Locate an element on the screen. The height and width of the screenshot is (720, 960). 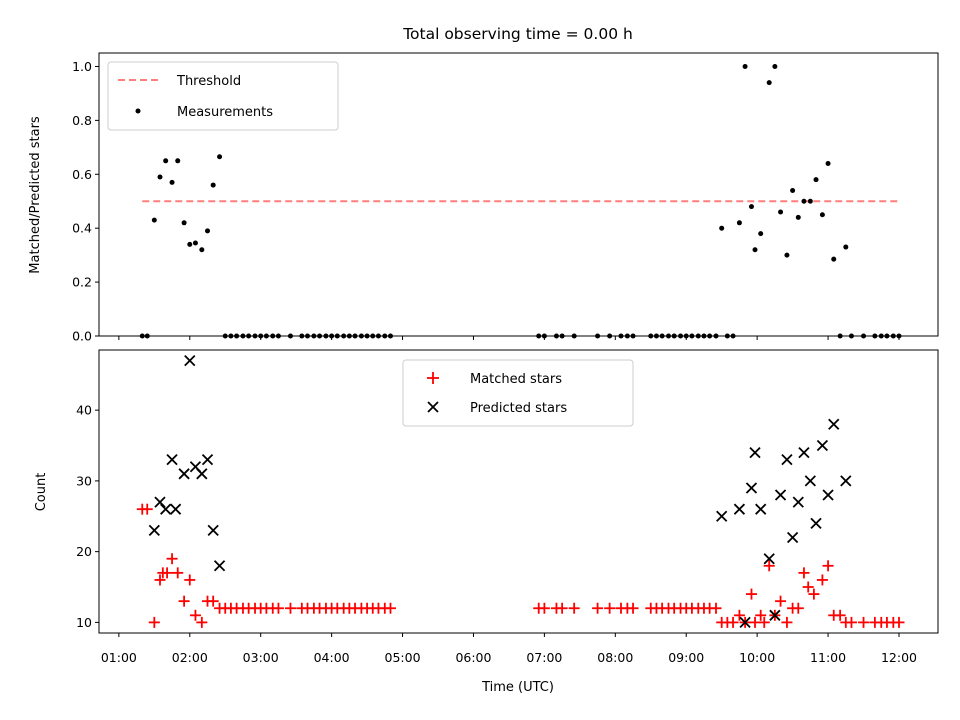
x-tick-label: 03:00 is located at coordinates (261, 657).